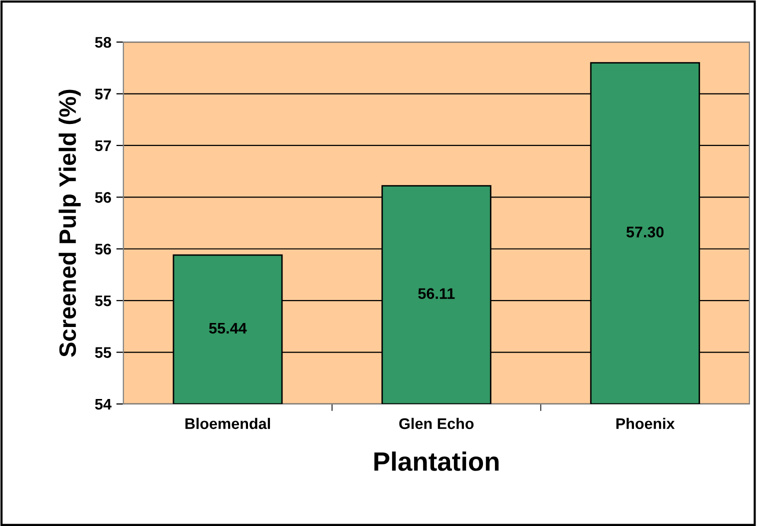  What do you see at coordinates (645, 232) in the screenshot?
I see `data-label: 57.30` at bounding box center [645, 232].